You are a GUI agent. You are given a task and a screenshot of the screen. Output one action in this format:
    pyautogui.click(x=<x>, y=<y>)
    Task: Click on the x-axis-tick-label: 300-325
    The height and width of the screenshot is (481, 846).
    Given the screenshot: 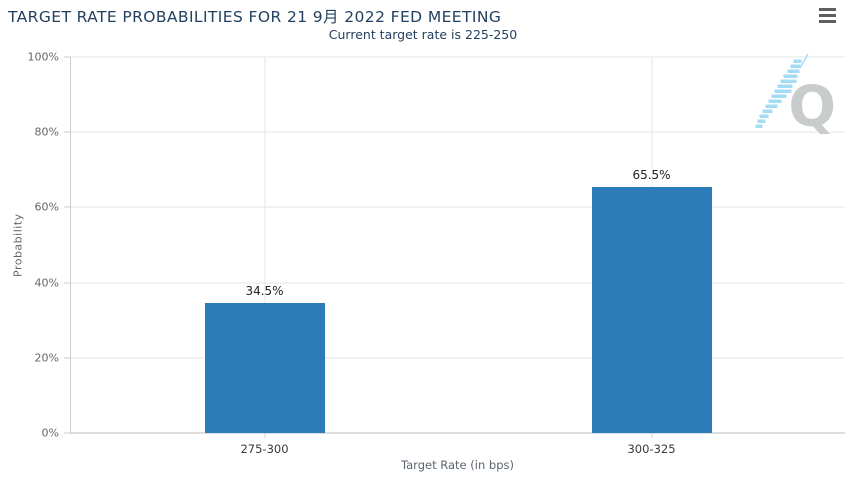 What is the action you would take?
    pyautogui.click(x=651, y=449)
    